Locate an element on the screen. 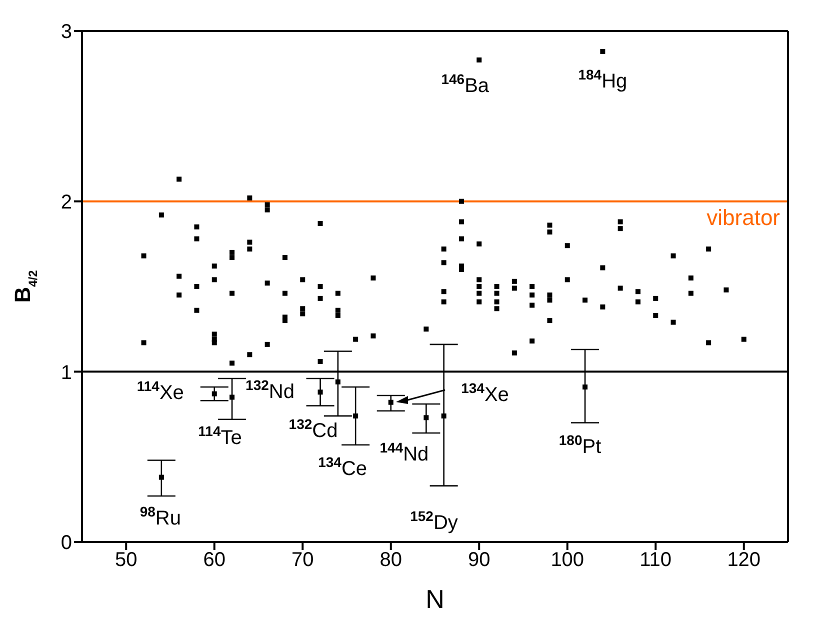 This screenshot has height=630, width=821. annotation: $^{144}$Nd is located at coordinates (404, 453).